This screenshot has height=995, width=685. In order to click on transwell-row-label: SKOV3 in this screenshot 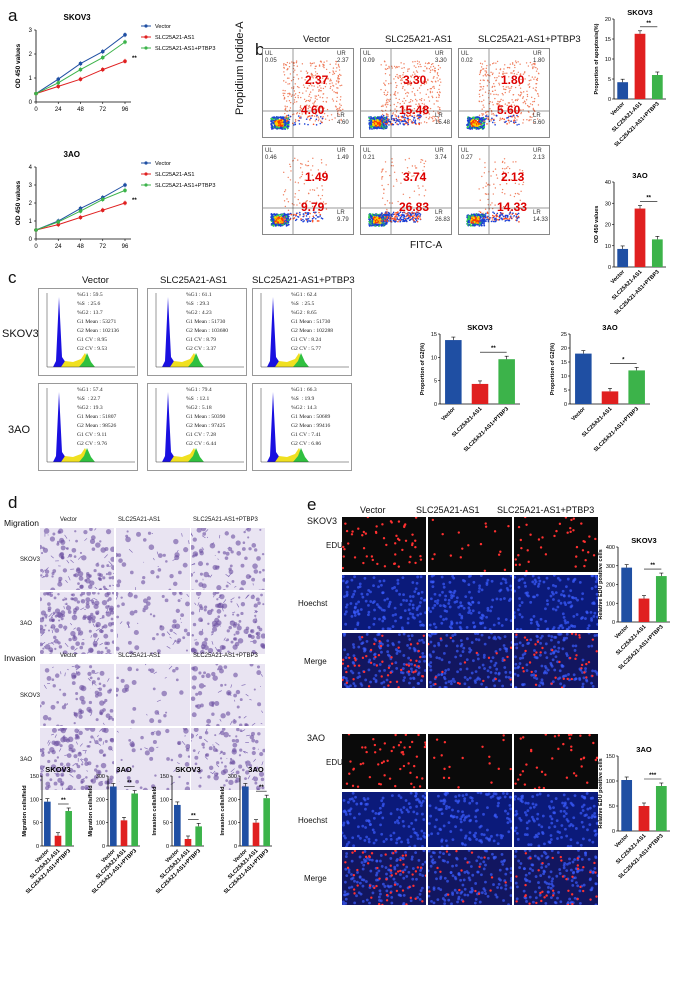, I will do `click(30, 560)`.